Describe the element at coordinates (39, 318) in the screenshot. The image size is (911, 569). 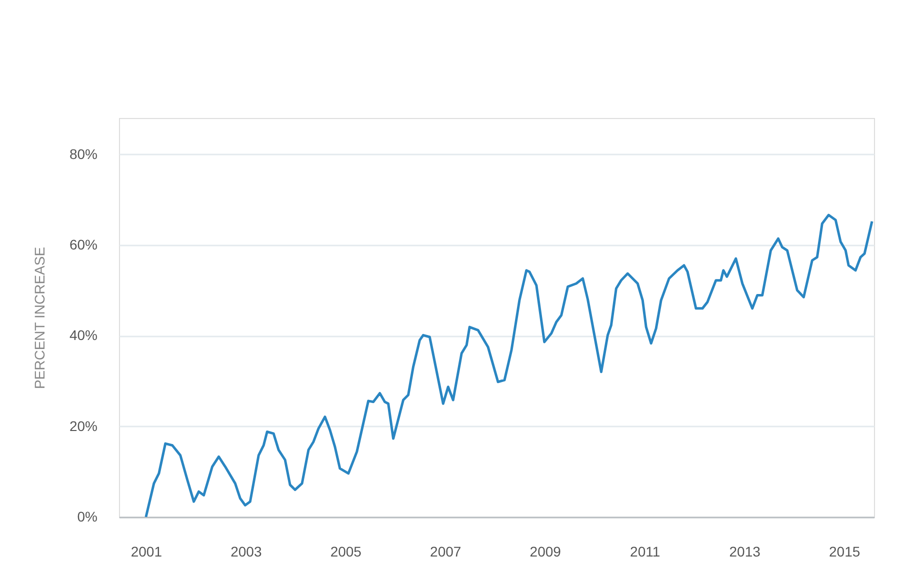
I see `y-axis-title: PERCENT INCREASE` at that location.